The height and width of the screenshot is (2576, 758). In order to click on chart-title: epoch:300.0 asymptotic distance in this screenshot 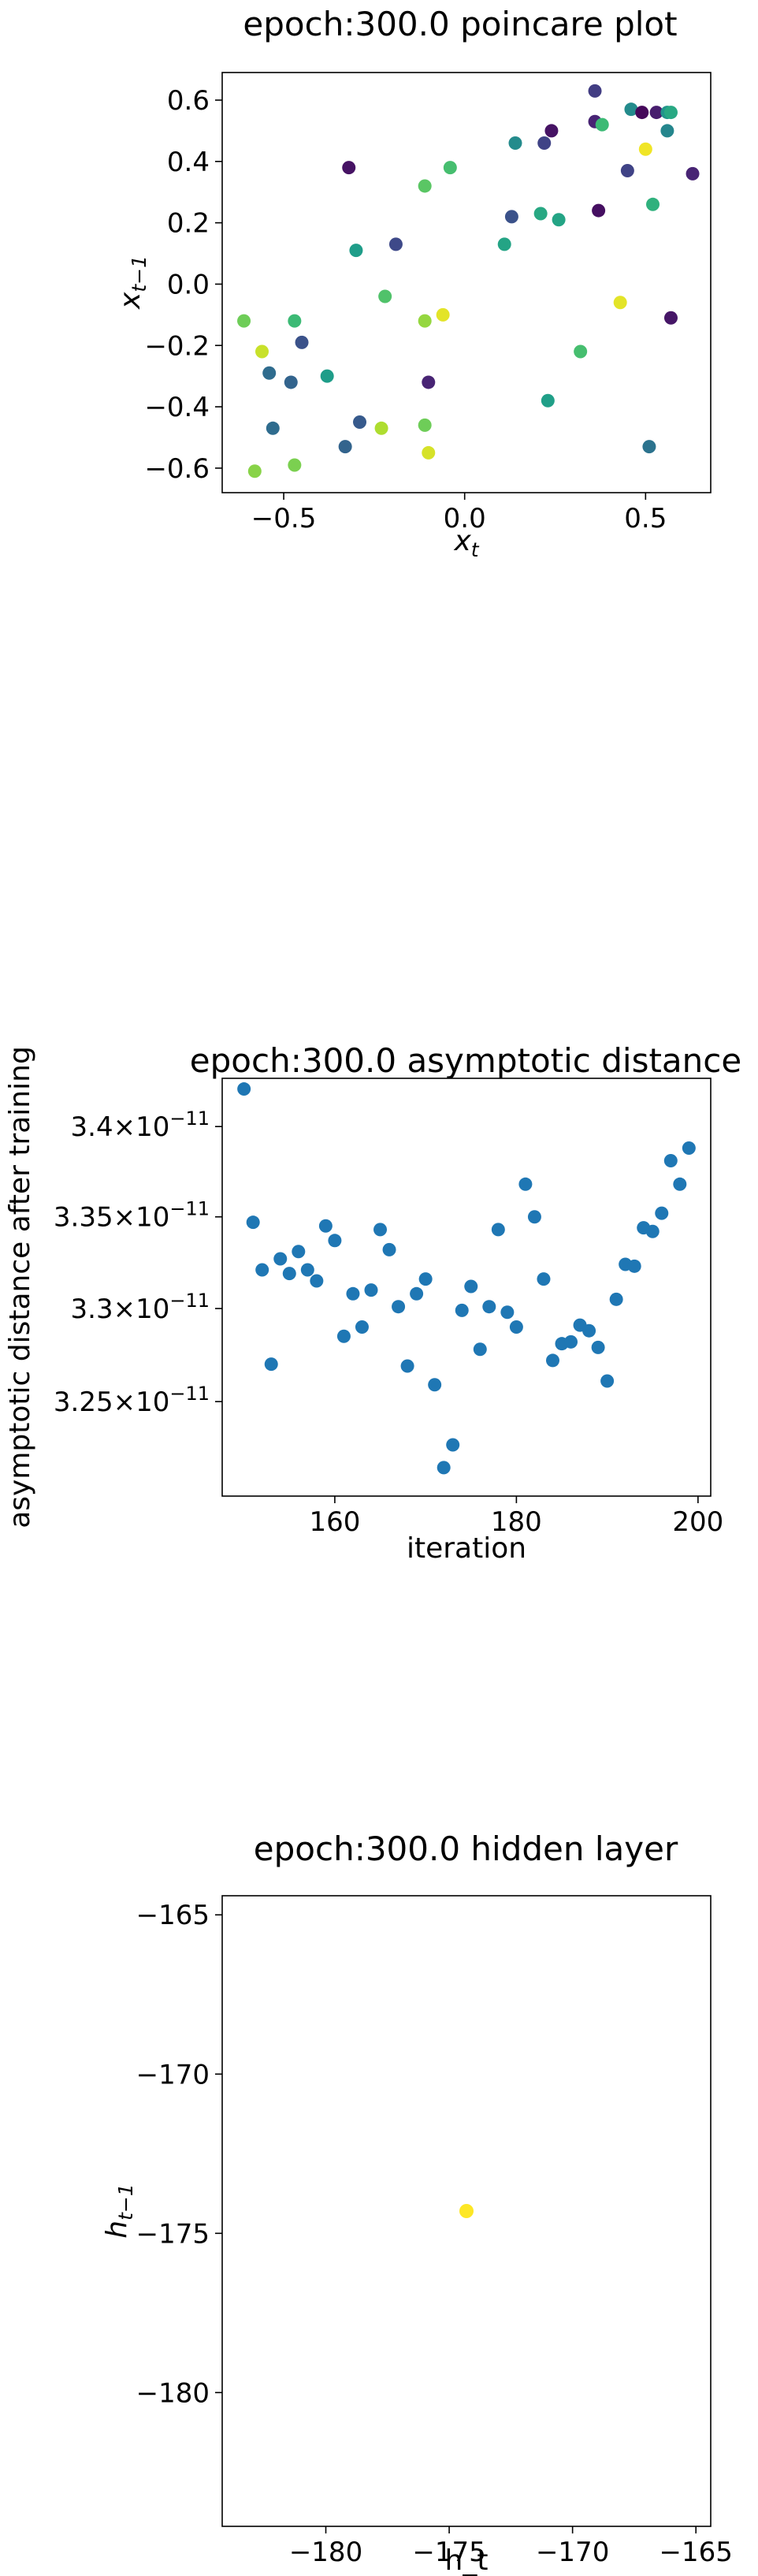, I will do `click(465, 1060)`.